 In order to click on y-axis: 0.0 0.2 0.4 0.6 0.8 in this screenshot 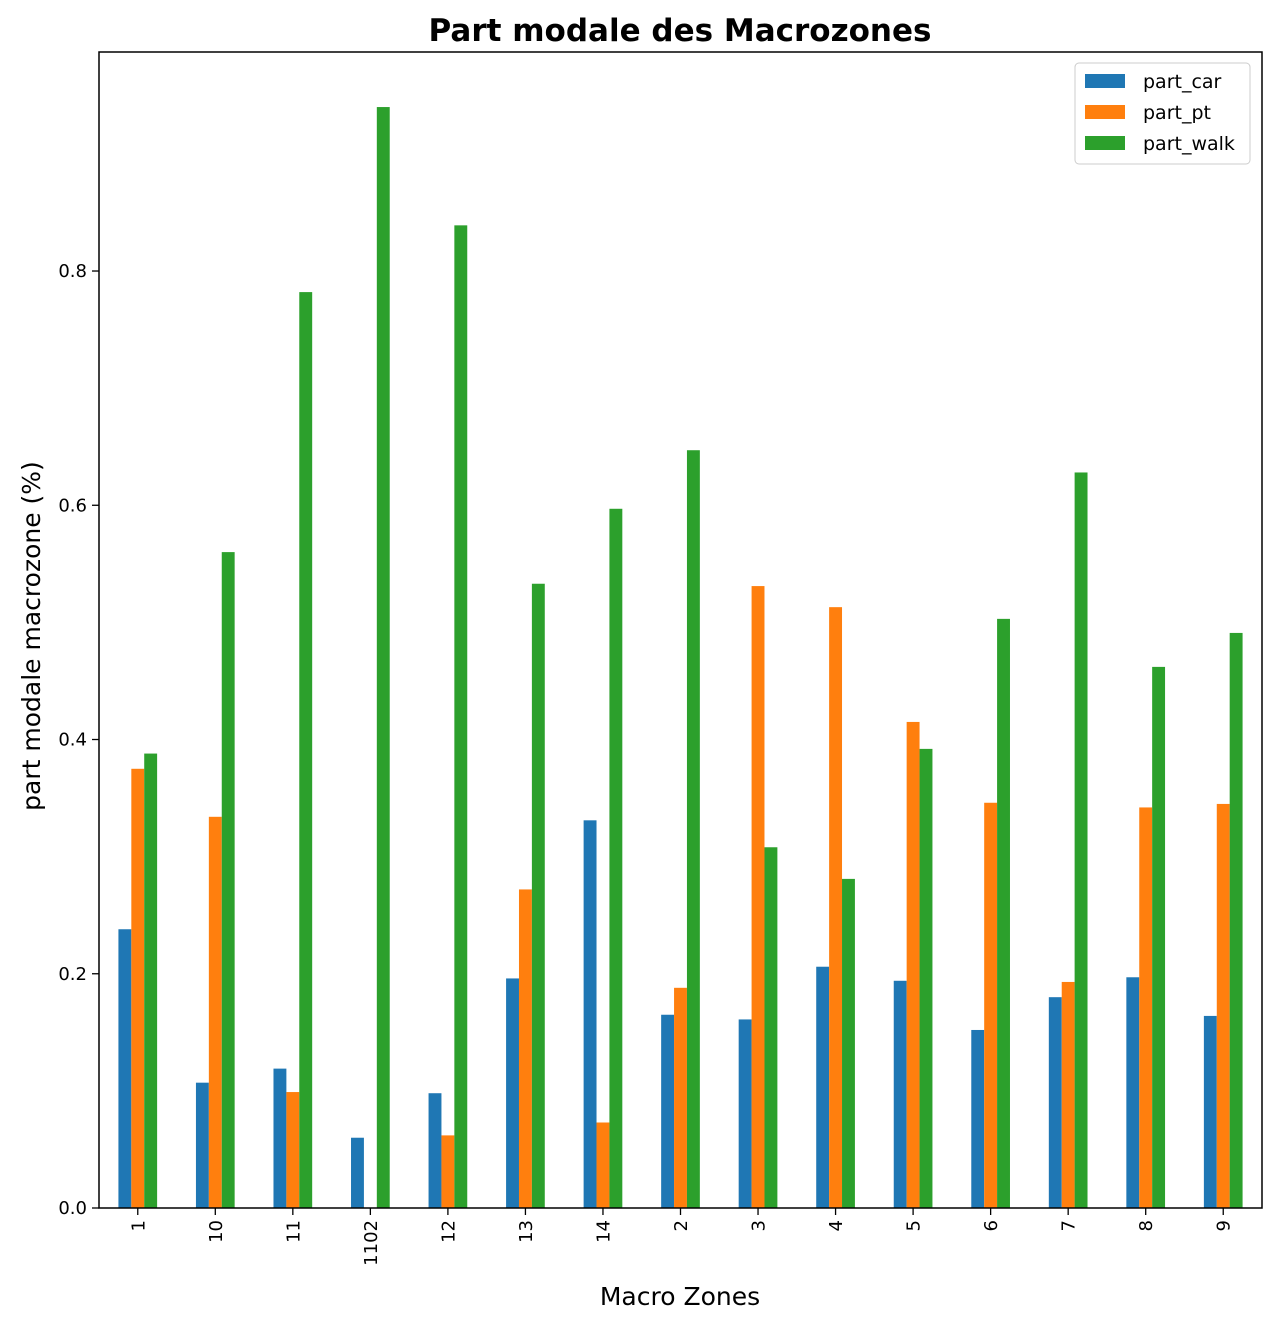, I will do `click(78, 740)`.